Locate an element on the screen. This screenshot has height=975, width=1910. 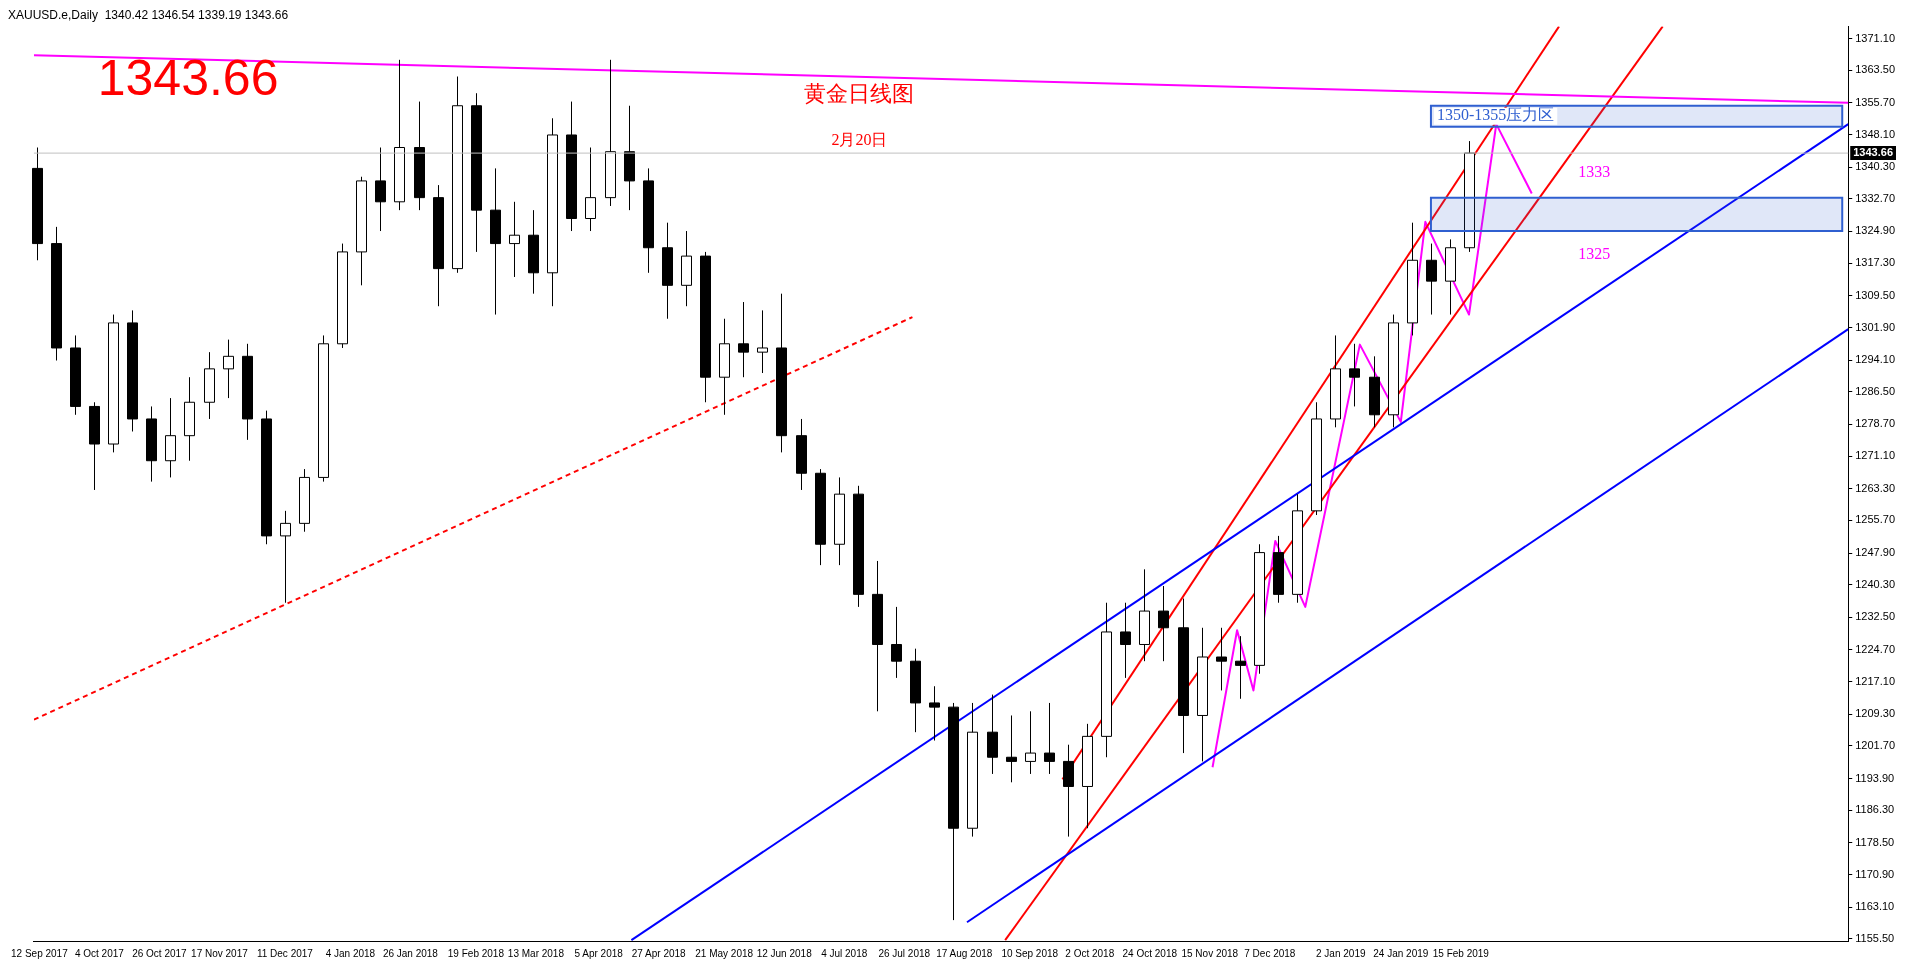
y-tick-label: 1324.90 is located at coordinates (1875, 230).